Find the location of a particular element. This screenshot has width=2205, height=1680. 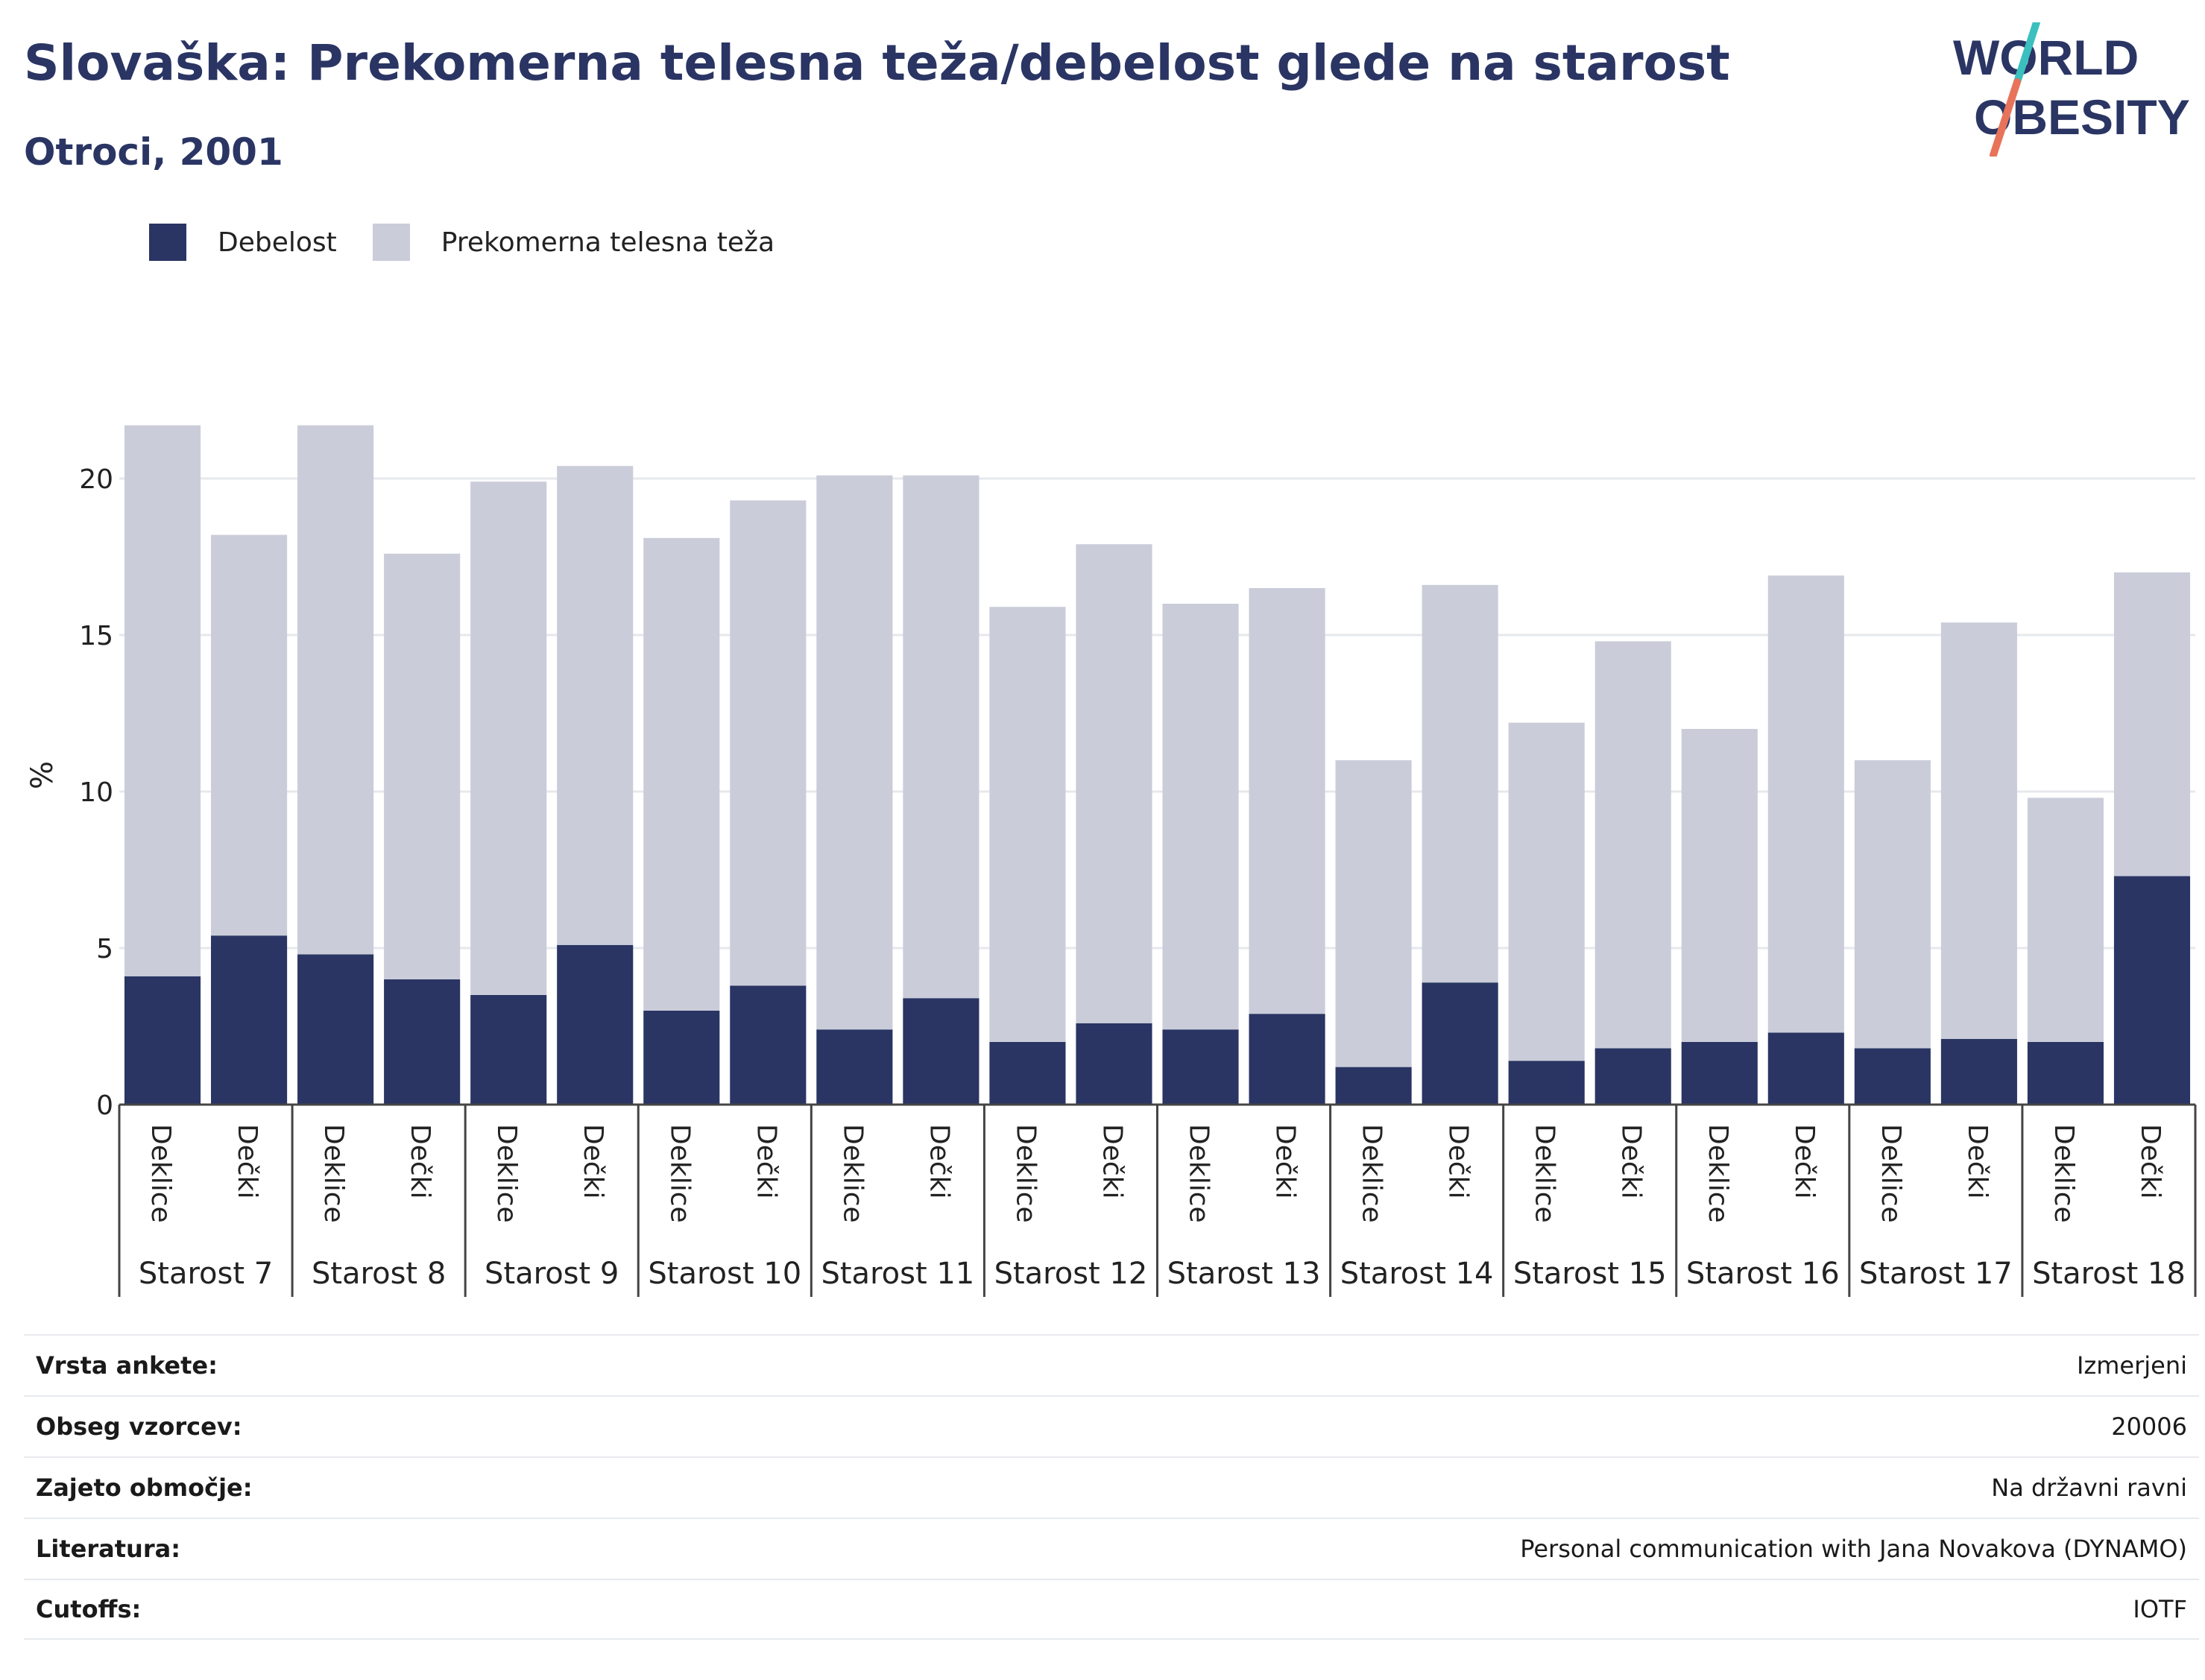

info-value: IOTF is located at coordinates (2160, 1609).